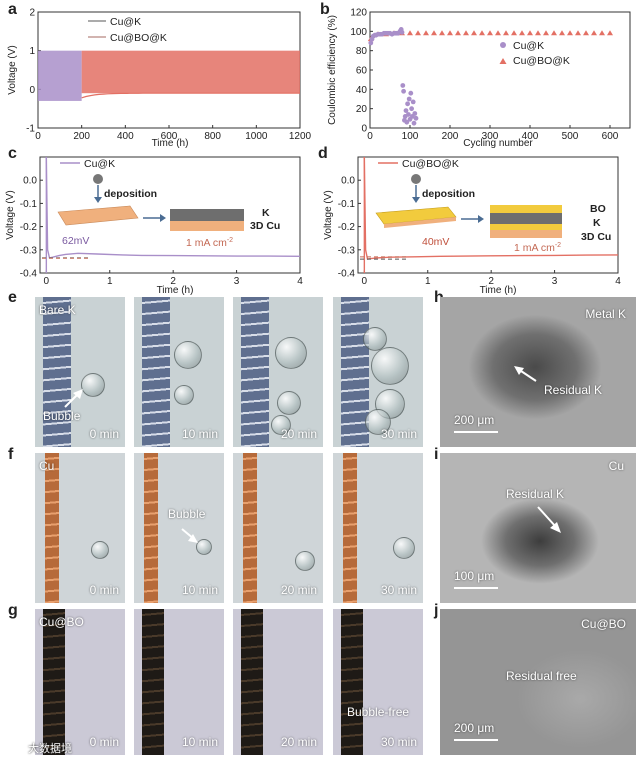  I want to click on time-label-f: 0 min, so click(104, 590).